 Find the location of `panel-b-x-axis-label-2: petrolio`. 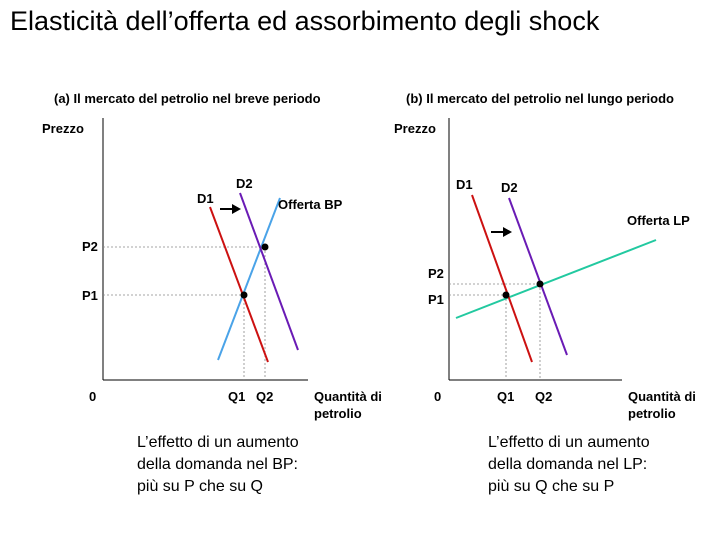

panel-b-x-axis-label-2: petrolio is located at coordinates (652, 413).